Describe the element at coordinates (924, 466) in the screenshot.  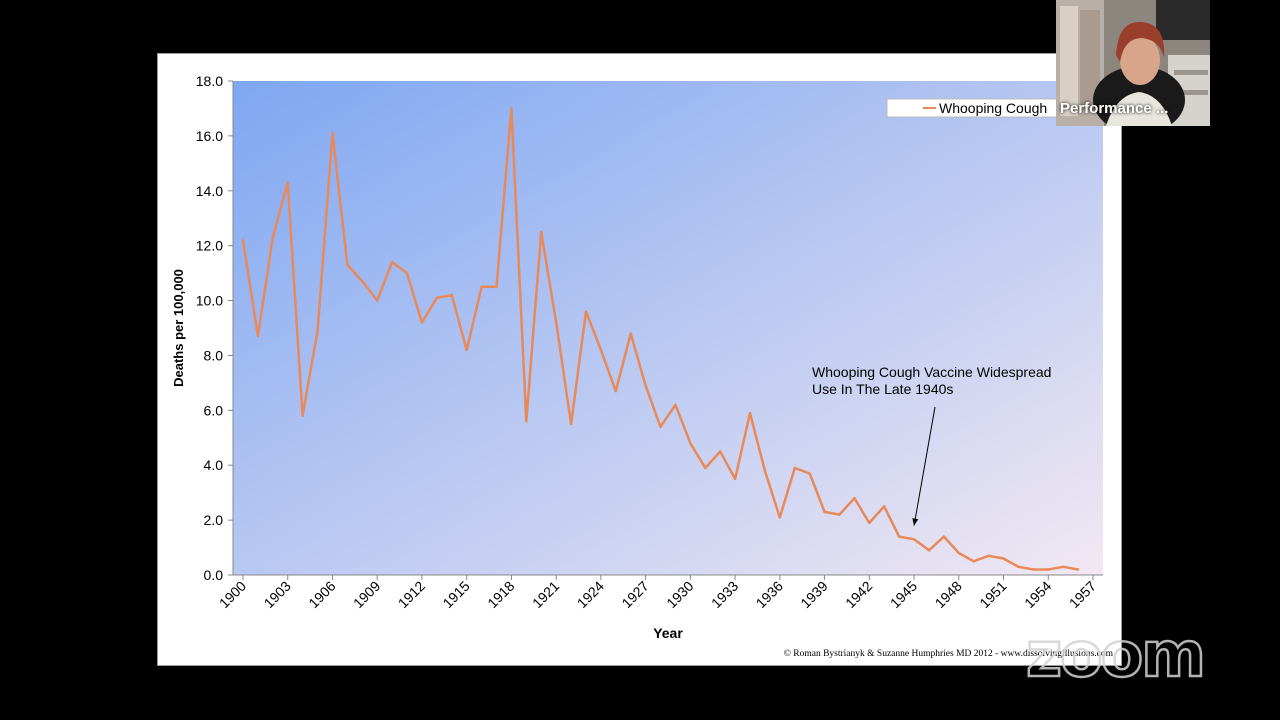
I see `annotation-arrow` at that location.